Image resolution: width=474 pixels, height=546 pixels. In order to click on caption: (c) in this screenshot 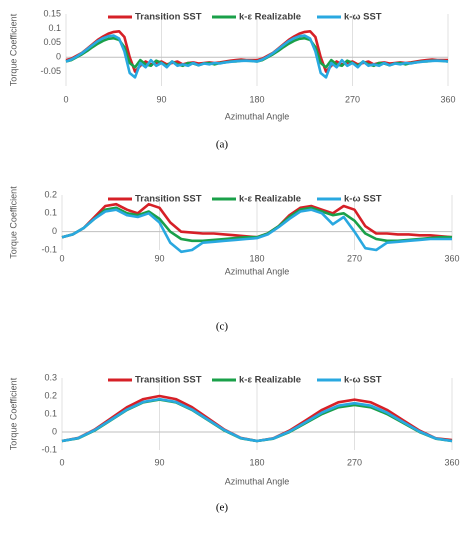, I will do `click(222, 327)`.